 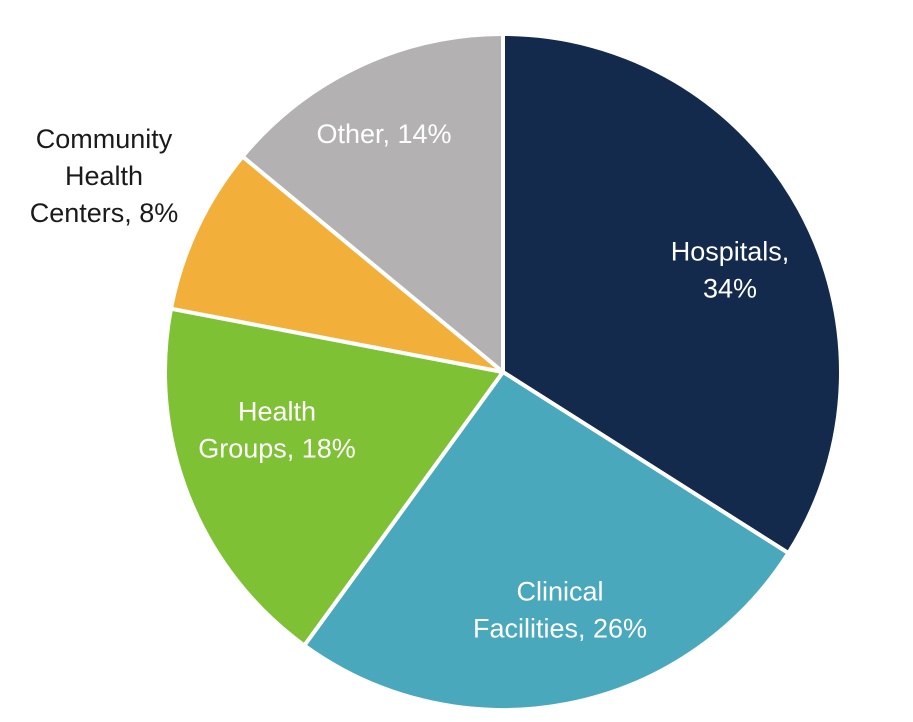 I want to click on slice-label-hospitals: Hospitals, 34%, so click(x=730, y=270).